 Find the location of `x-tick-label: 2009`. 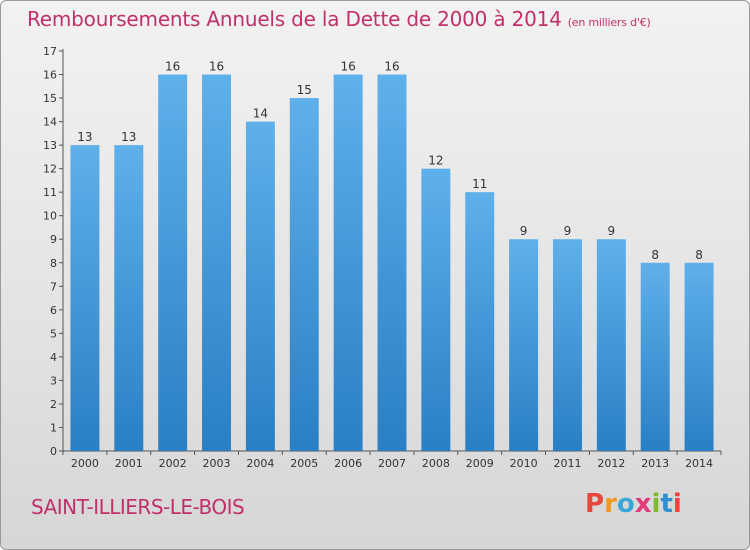

x-tick-label: 2009 is located at coordinates (480, 463).